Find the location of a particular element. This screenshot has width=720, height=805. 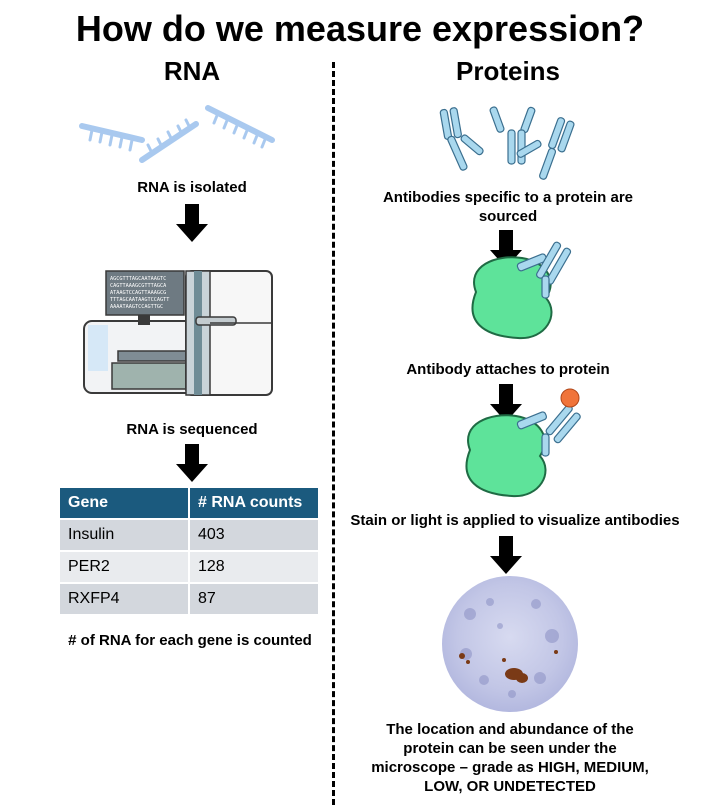

table-row: PER2 128 is located at coordinates (189, 566).